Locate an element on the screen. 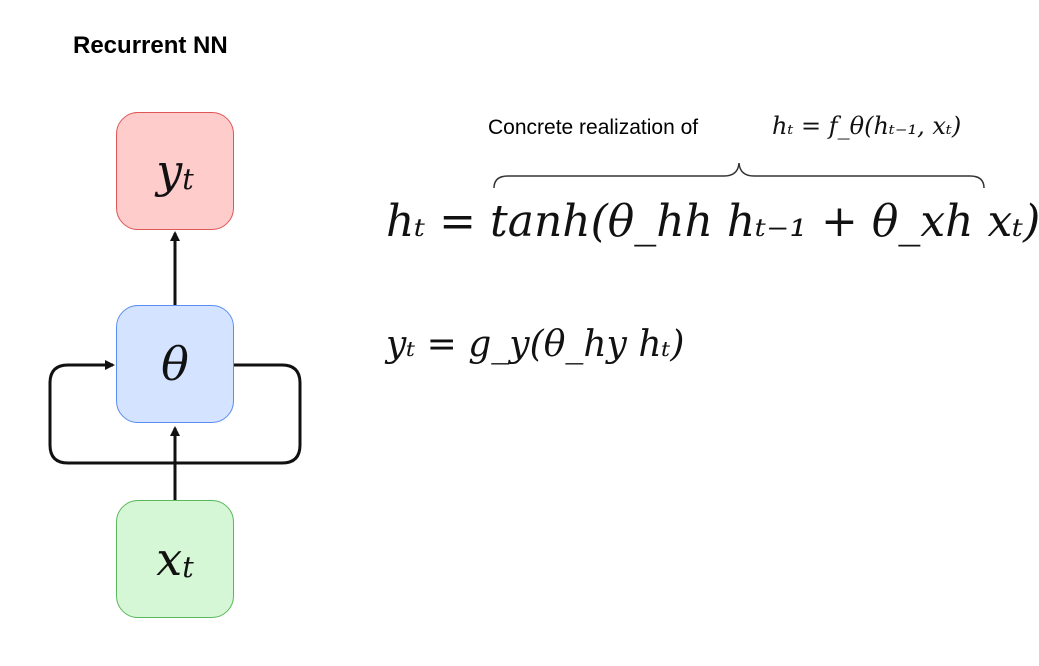 The height and width of the screenshot is (666, 1039). annotation-caption: Concrete realization of is located at coordinates (593, 127).